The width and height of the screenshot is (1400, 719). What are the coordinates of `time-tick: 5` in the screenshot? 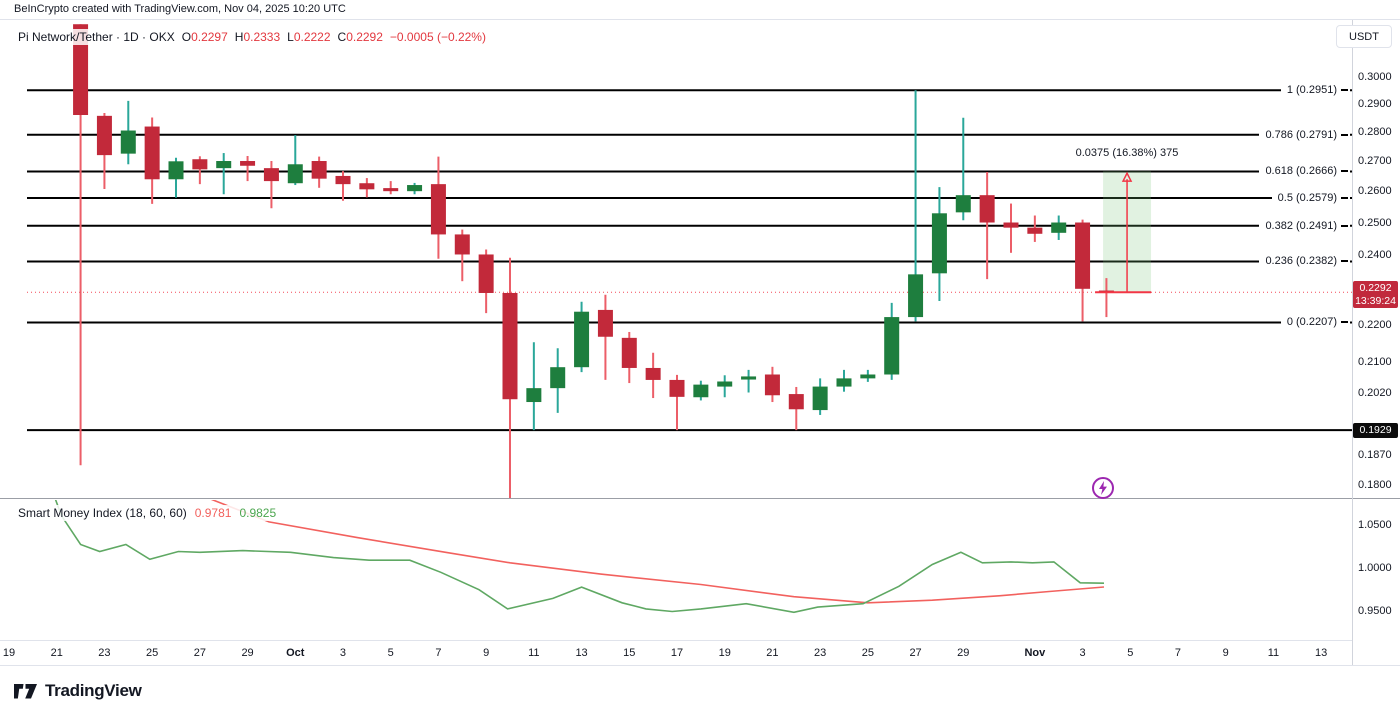 It's located at (390, 653).